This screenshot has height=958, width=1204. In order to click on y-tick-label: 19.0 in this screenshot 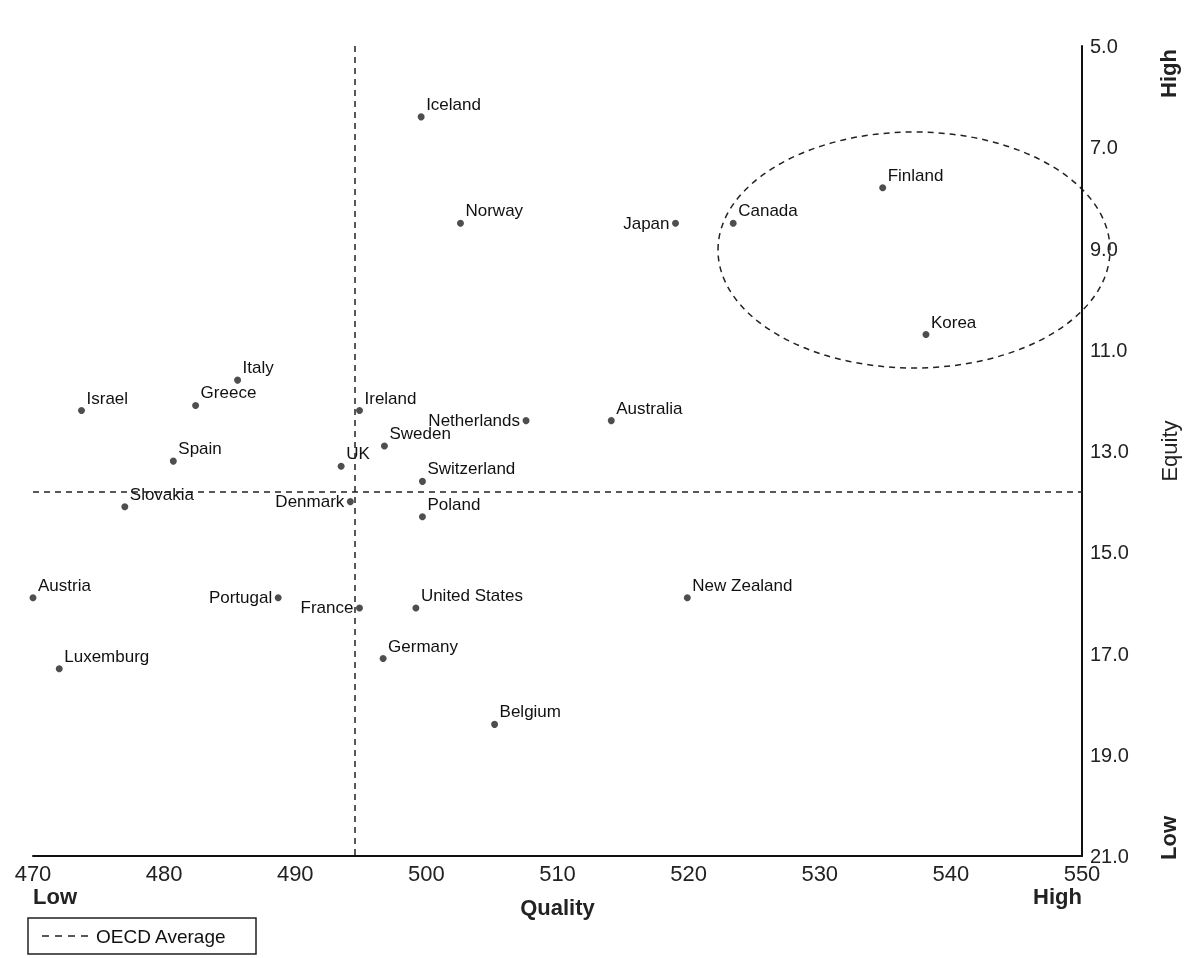, I will do `click(1109, 754)`.